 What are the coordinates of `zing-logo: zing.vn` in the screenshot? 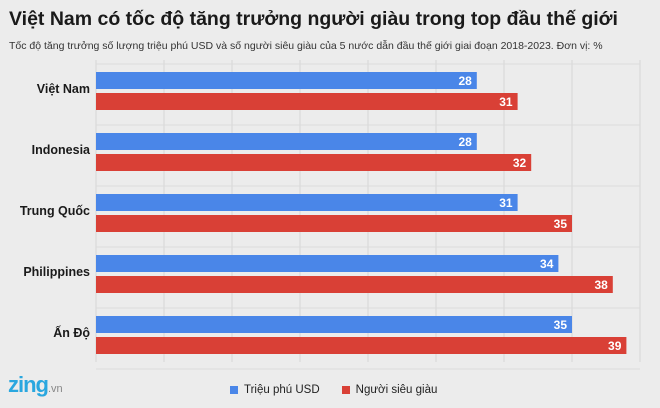 It's located at (35, 385).